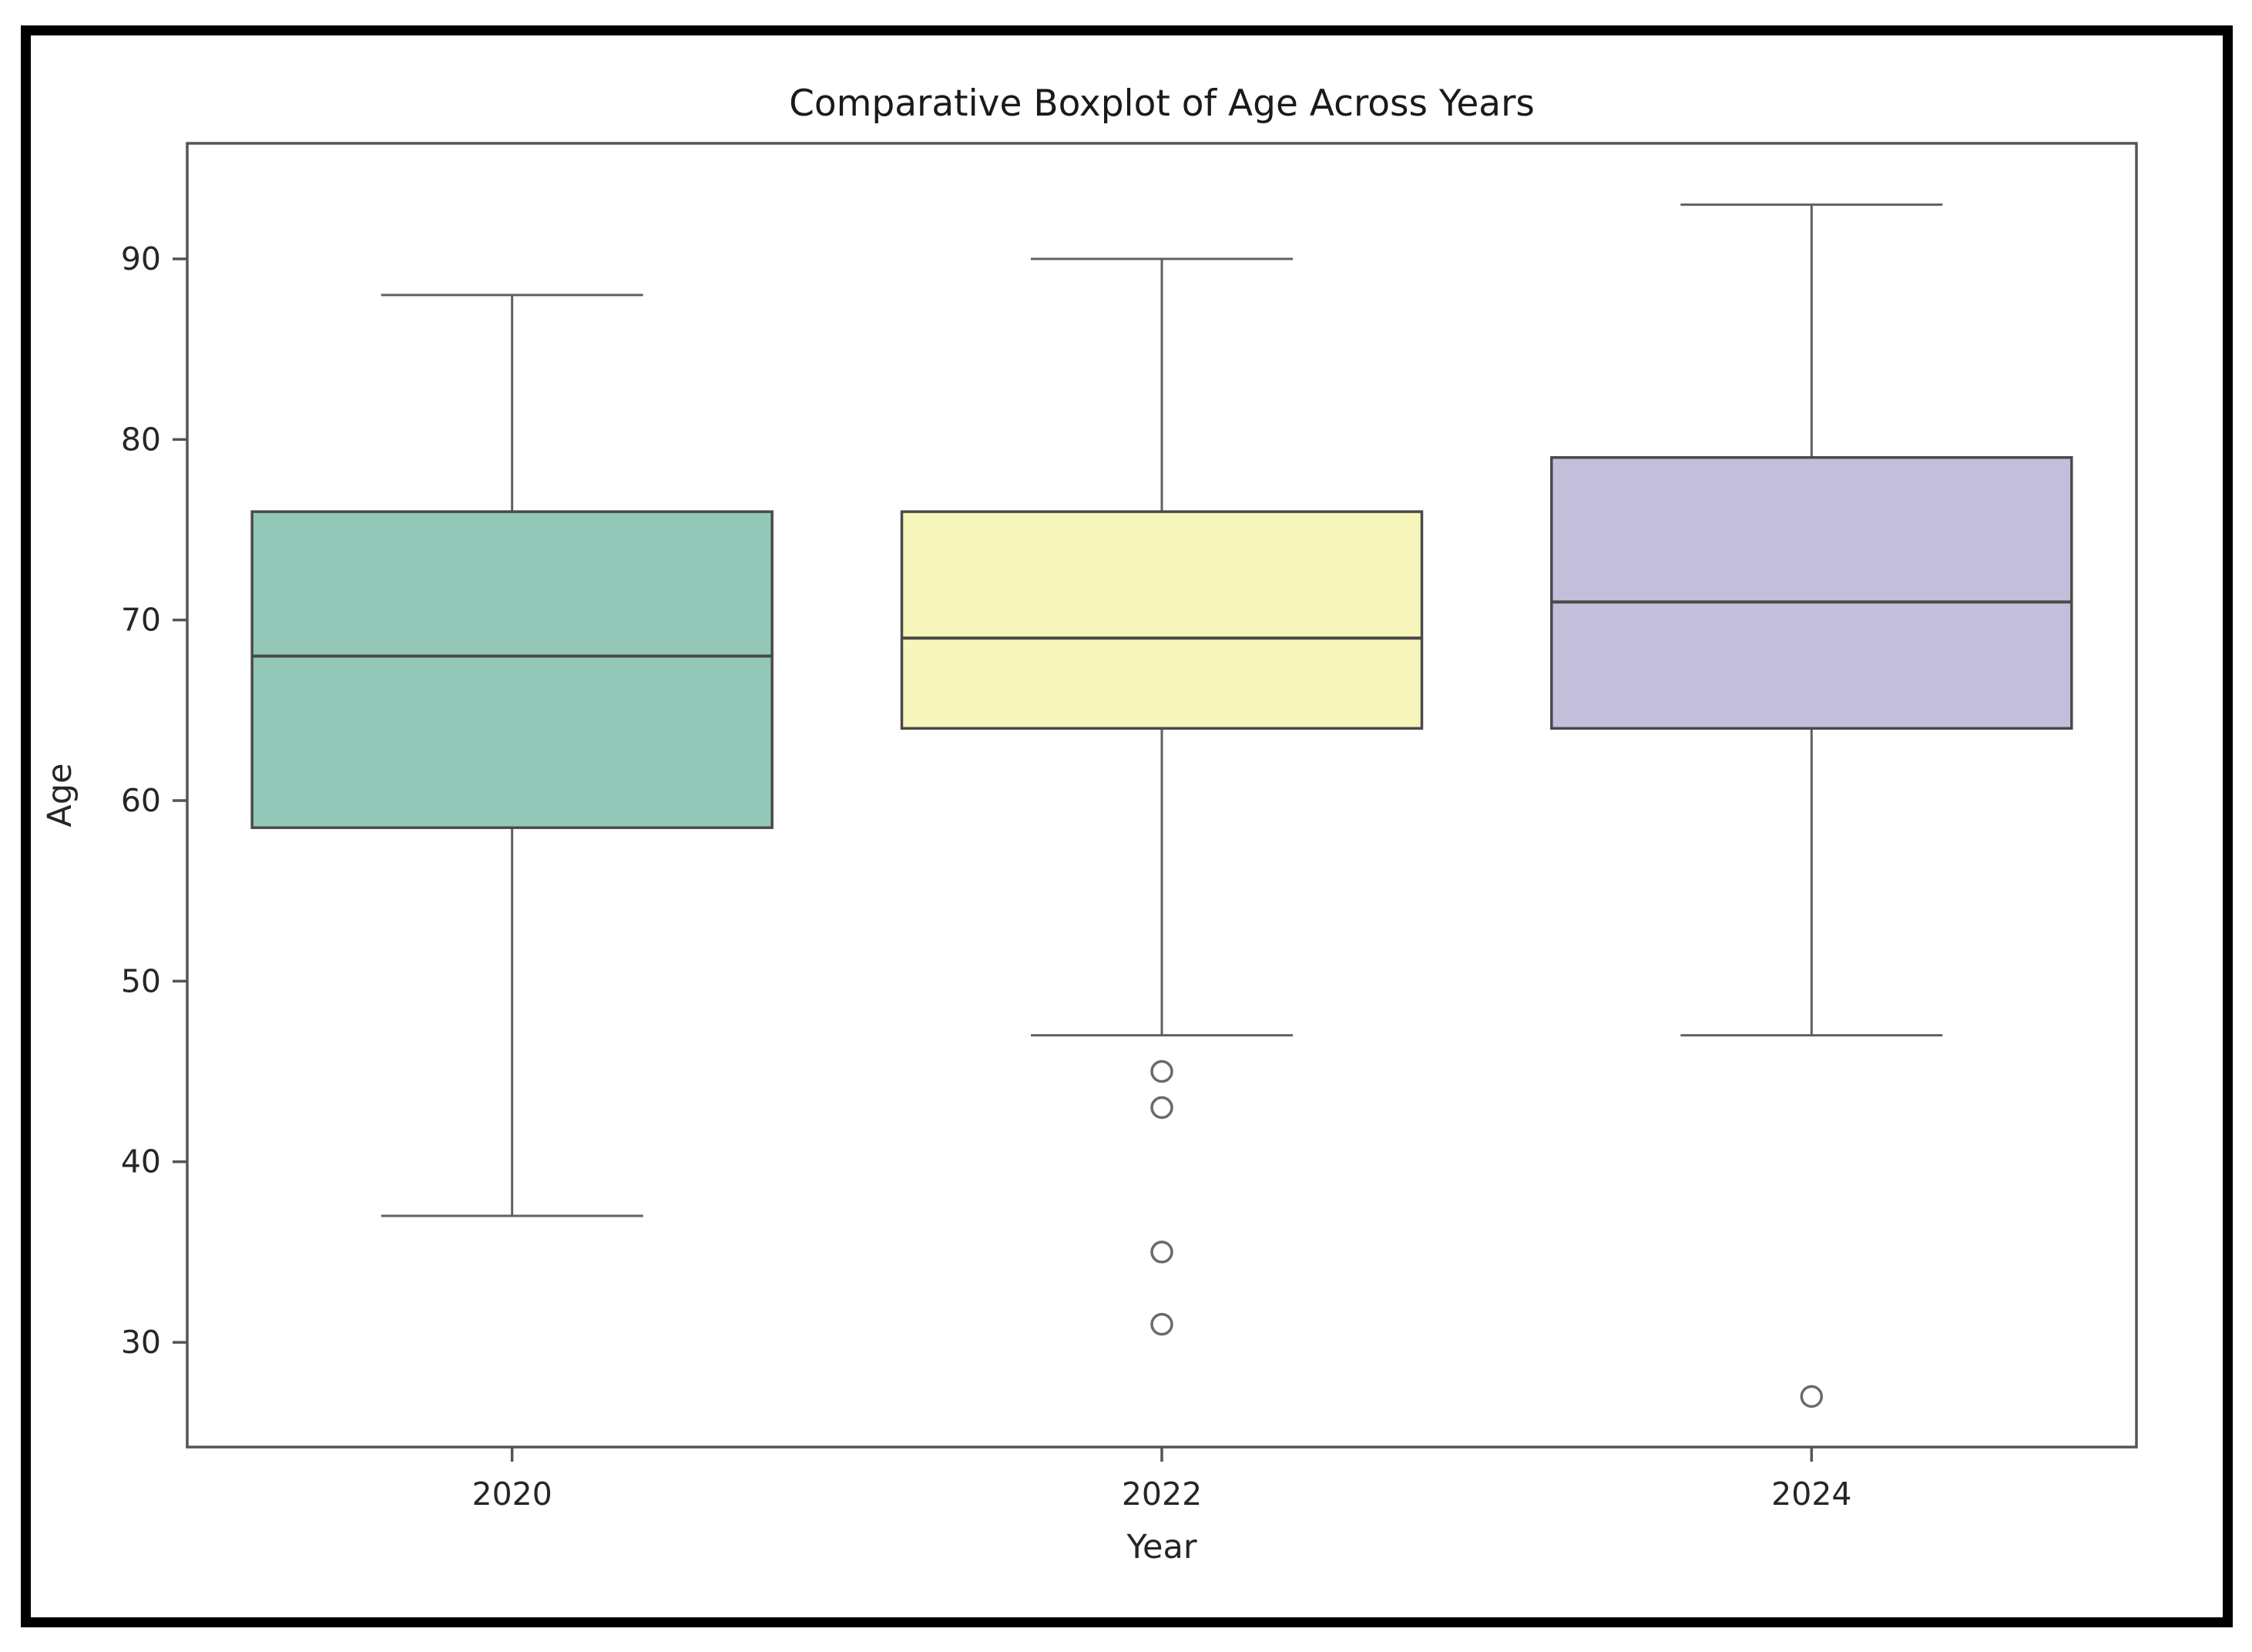 This screenshot has height=1652, width=2252. Describe the element at coordinates (512, 1494) in the screenshot. I see `x-tick-label: 2020` at that location.